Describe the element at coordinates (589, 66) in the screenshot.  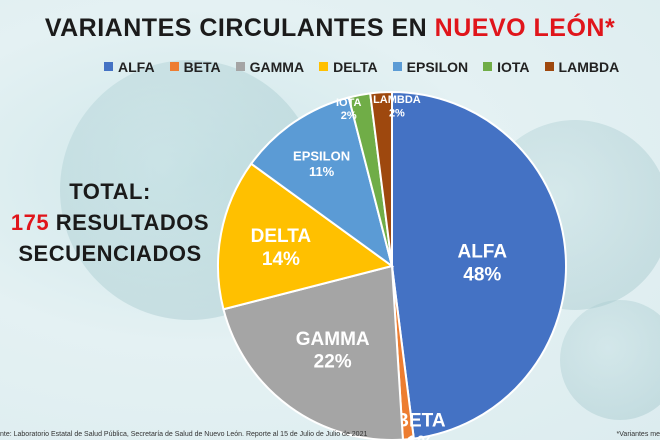
I see `legend-label-lambda: LAMBDA` at that location.